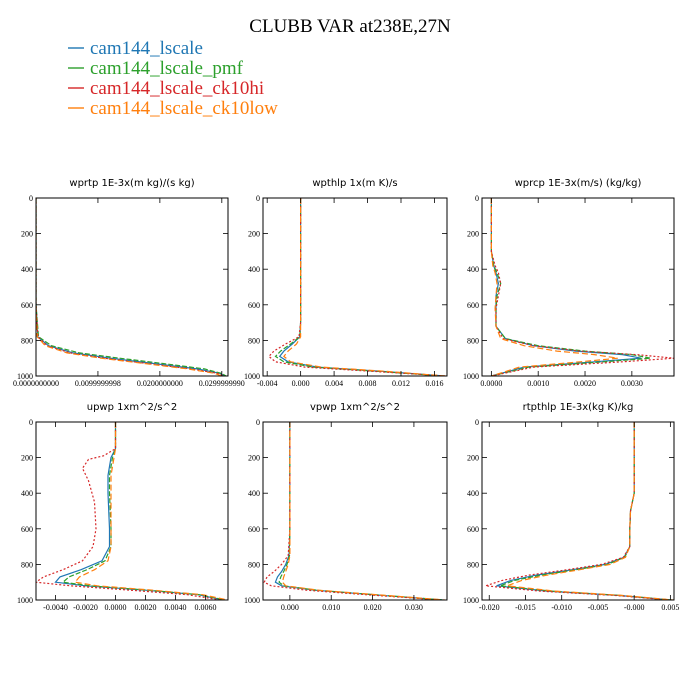 The image size is (700, 700). Describe the element at coordinates (27, 340) in the screenshot. I see `y-tick-label-0-4: 800` at that location.